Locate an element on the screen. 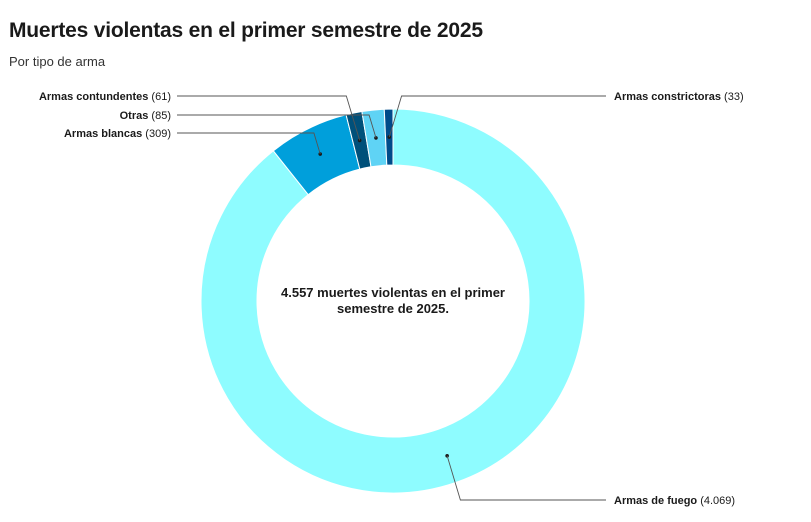  data-label-armas-contundentes: Armas contundentes (61) is located at coordinates (105, 97).